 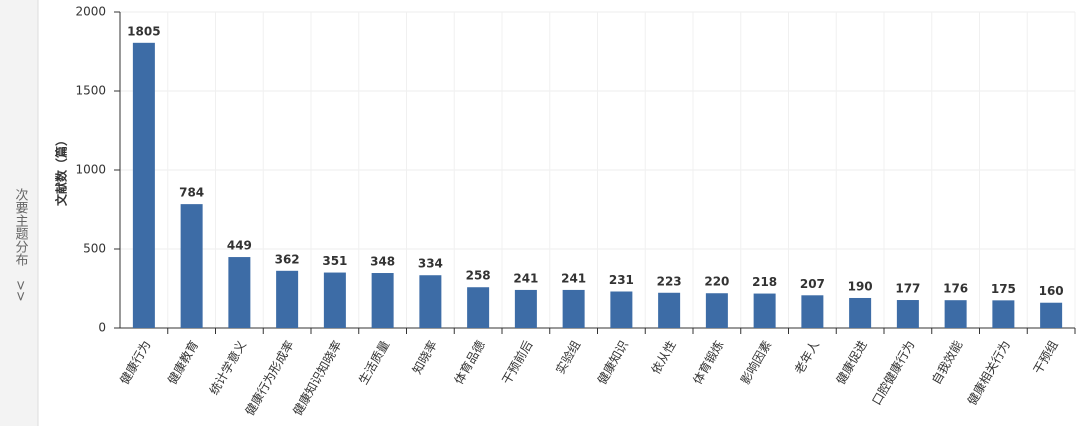 What do you see at coordinates (946, 362) in the screenshot?
I see `x-tick-label: 自我效能` at bounding box center [946, 362].